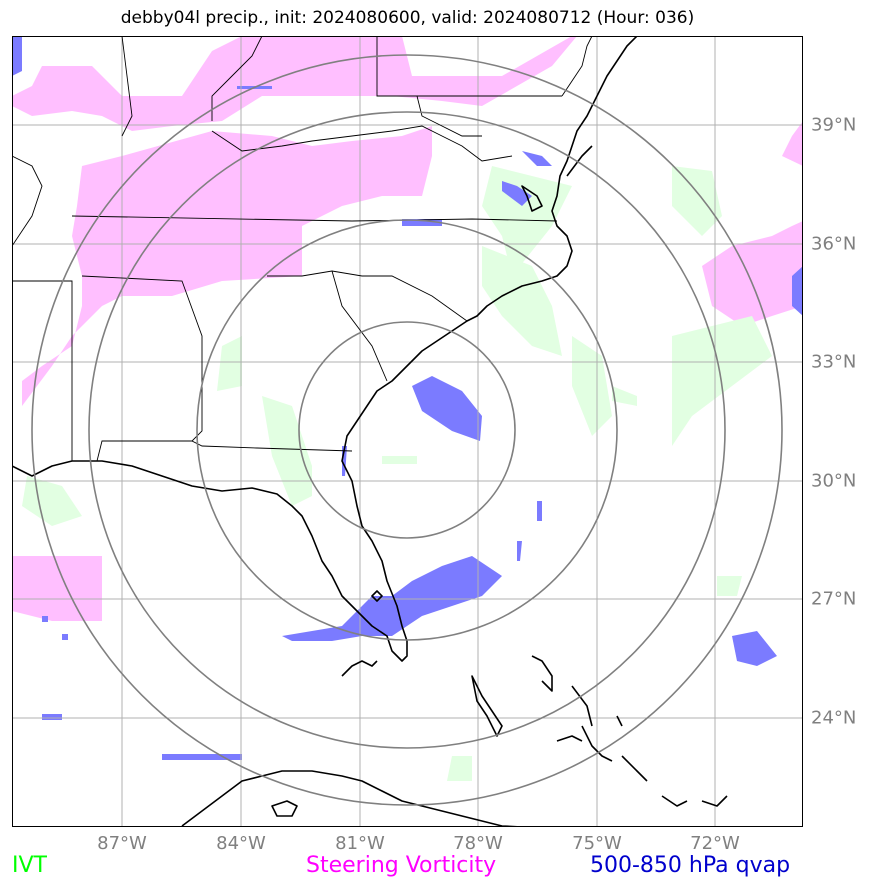 Image resolution: width=873 pixels, height=891 pixels. I want to click on lat-label-27n: 27°N, so click(834, 599).